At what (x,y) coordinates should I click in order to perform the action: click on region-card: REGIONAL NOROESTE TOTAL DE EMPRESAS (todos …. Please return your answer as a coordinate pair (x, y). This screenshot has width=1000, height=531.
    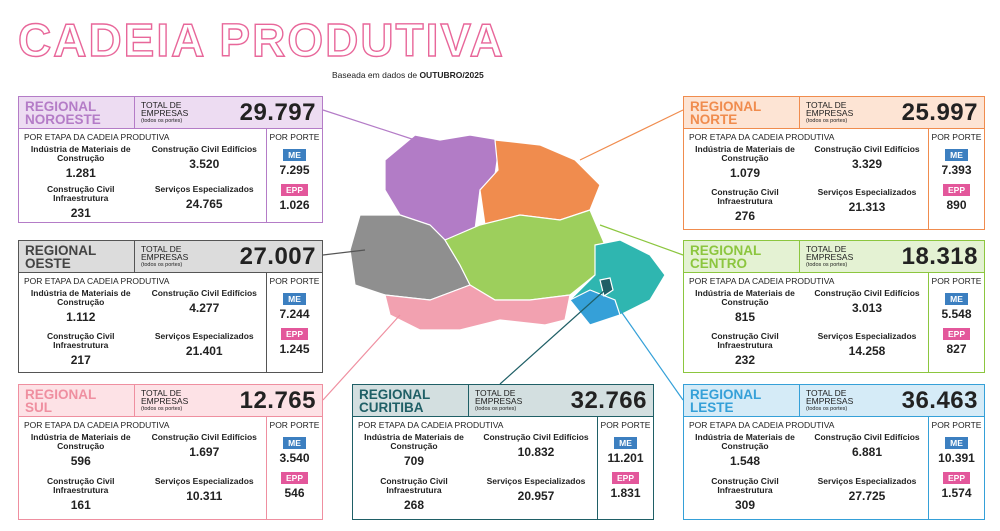
    Looking at the image, I should click on (170, 159).